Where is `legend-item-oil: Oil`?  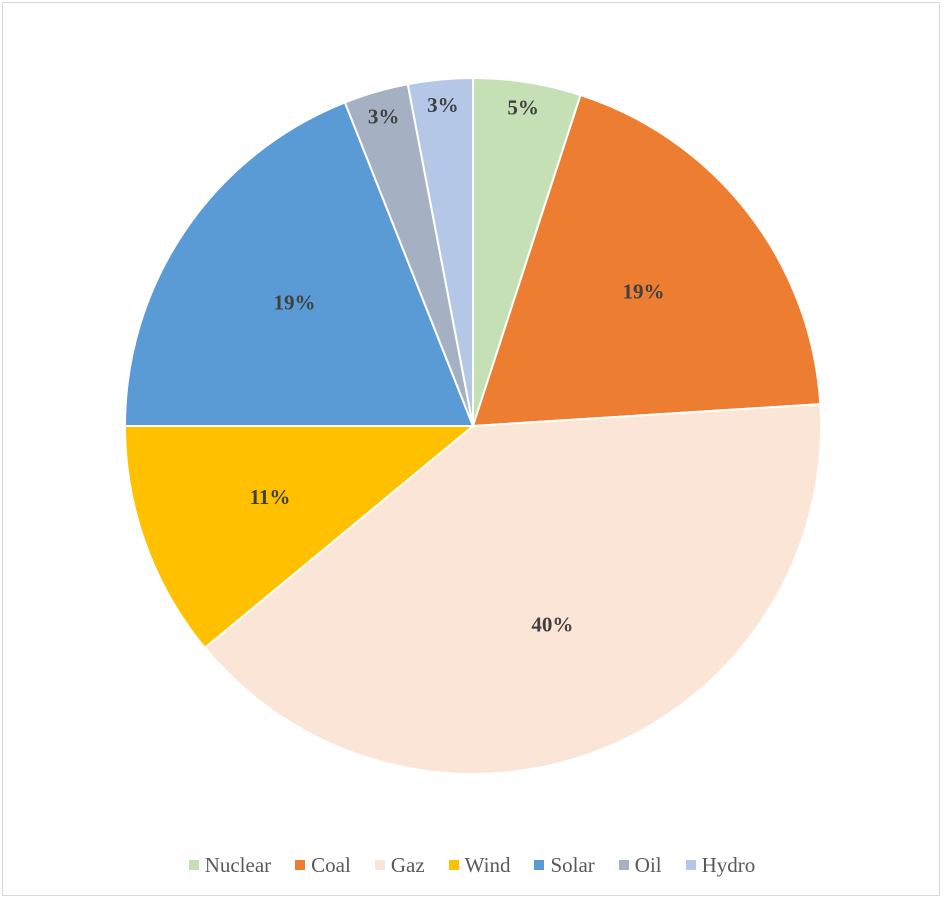
legend-item-oil: Oil is located at coordinates (640, 865).